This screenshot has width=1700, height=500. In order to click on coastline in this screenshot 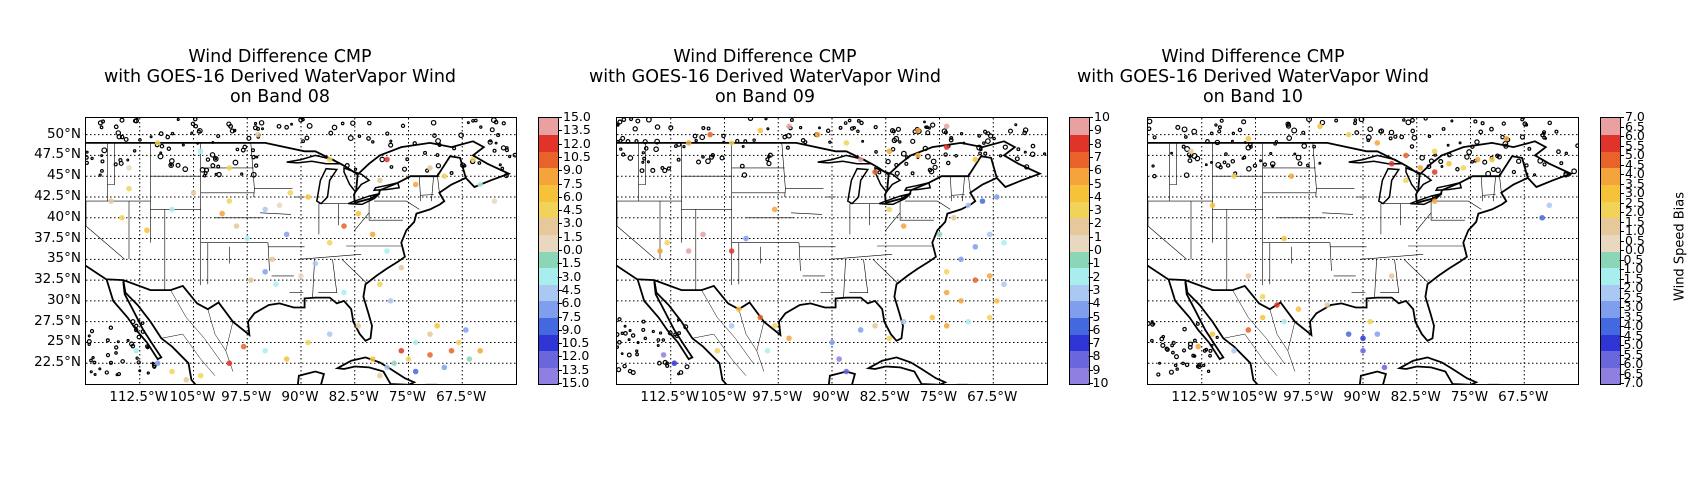, I will do `click(1496, 164)`.